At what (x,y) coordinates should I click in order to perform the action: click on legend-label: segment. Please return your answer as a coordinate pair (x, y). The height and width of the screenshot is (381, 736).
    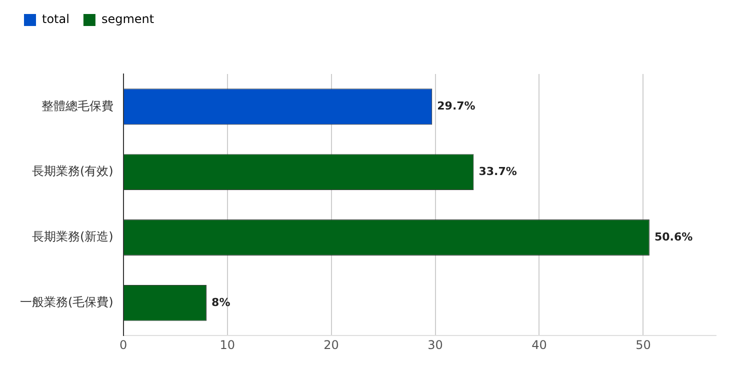
    Looking at the image, I should click on (127, 19).